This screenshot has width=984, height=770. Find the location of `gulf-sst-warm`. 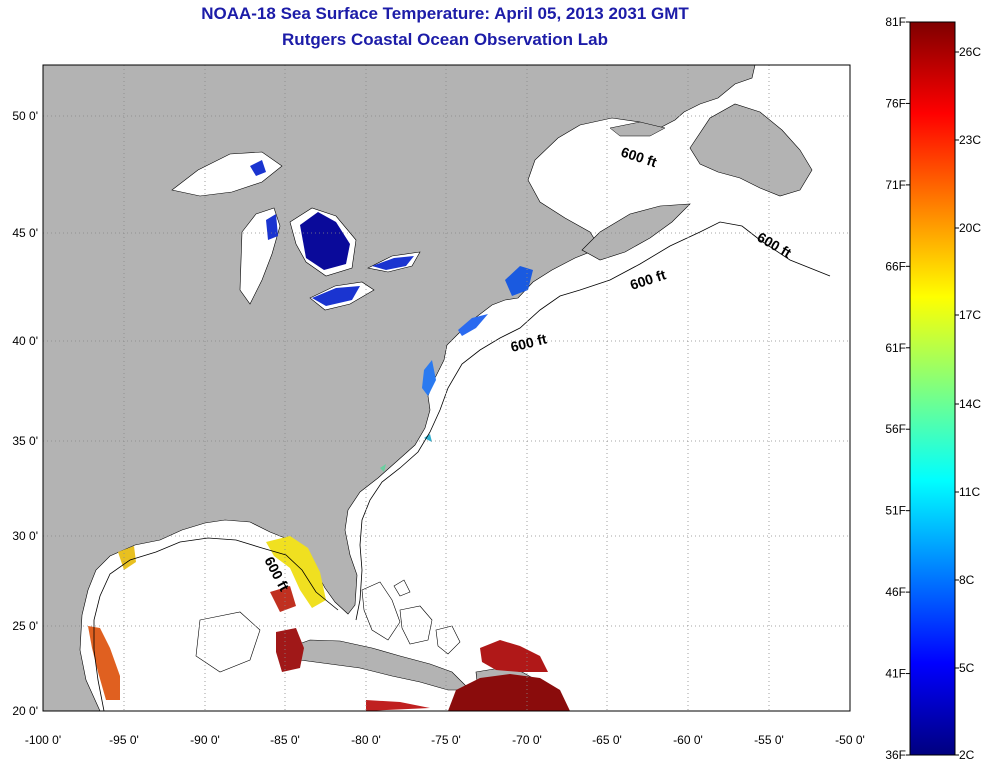

gulf-sst-warm is located at coordinates (207, 618).